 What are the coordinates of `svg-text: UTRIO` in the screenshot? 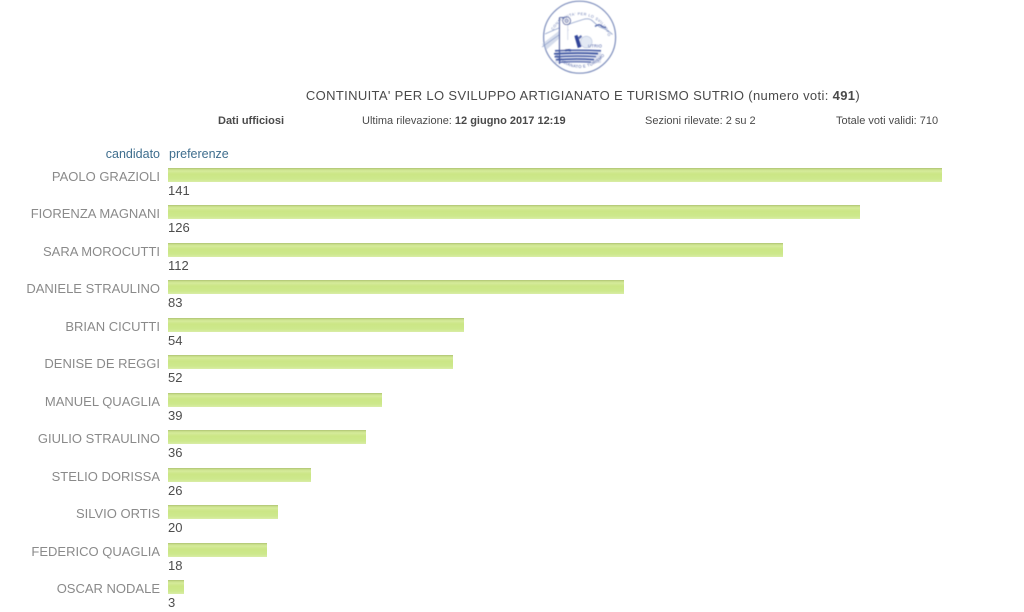 It's located at (595, 46).